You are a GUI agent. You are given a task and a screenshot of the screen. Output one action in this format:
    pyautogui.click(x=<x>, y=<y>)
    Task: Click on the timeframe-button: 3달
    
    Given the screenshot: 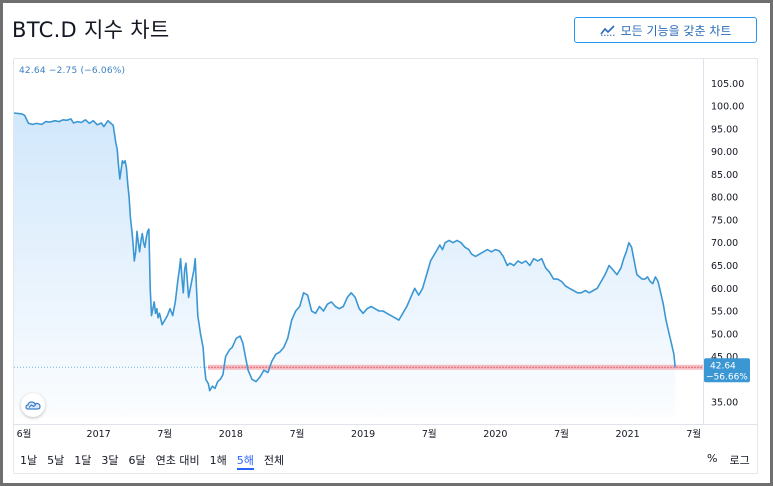 What is the action you would take?
    pyautogui.click(x=110, y=460)
    